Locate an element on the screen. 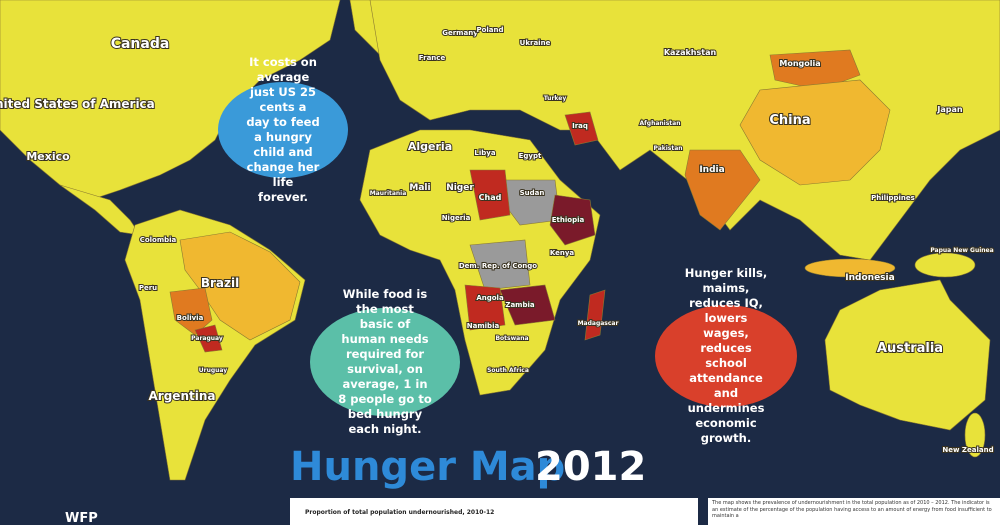 The image size is (1000, 525). north-america is located at coordinates (170, 100).